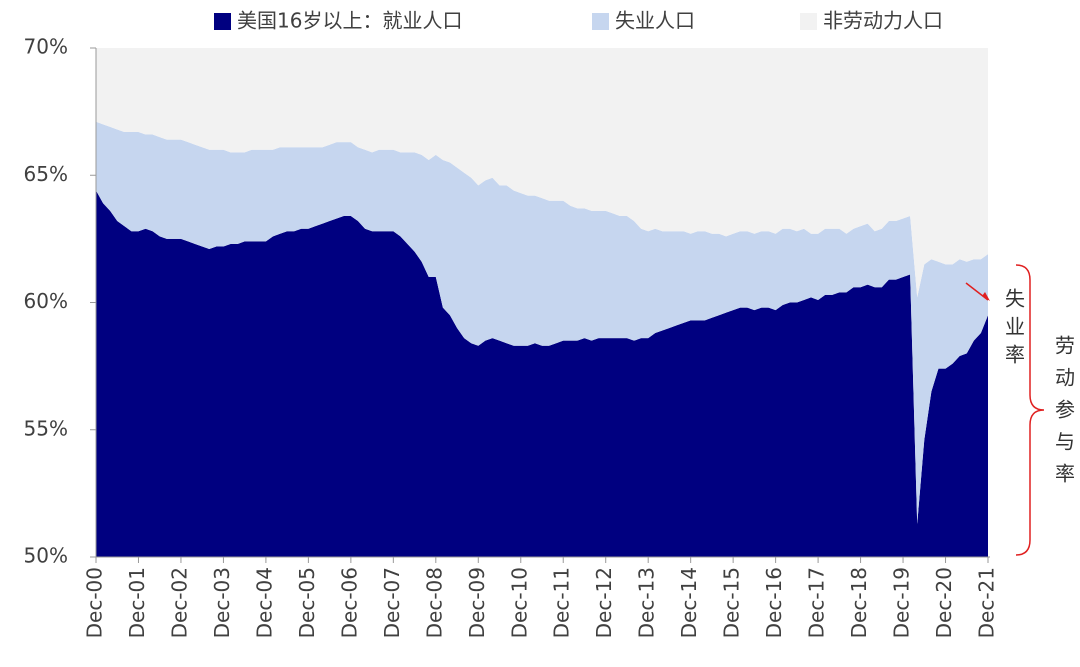 This screenshot has height=667, width=1080. Describe the element at coordinates (46, 301) in the screenshot. I see `y-tick-label: 60%` at that location.